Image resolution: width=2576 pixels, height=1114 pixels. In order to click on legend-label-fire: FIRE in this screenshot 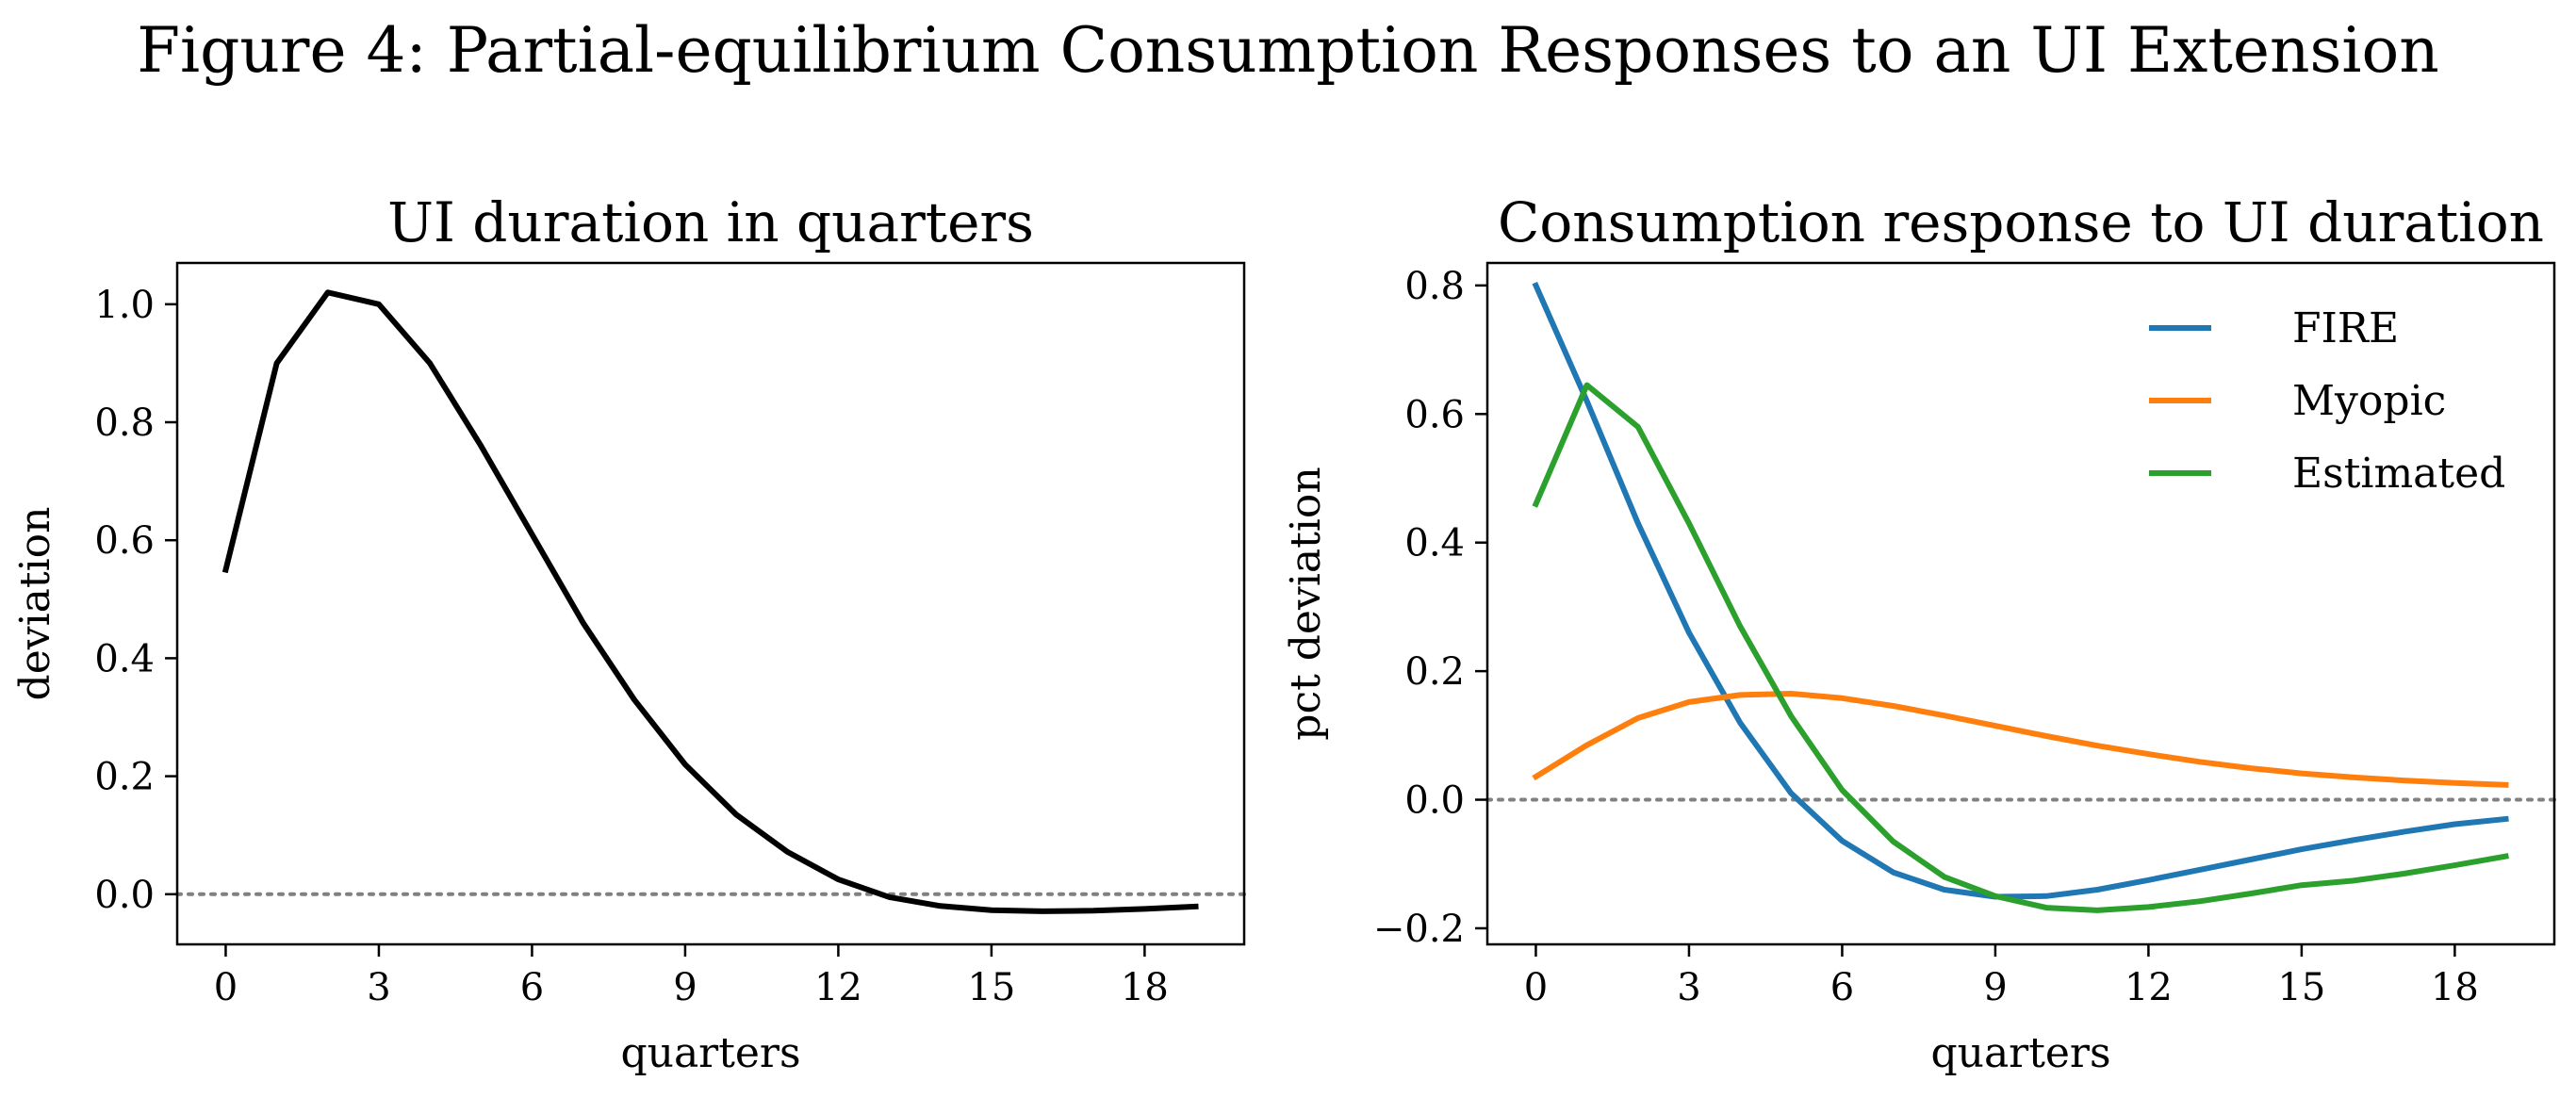, I will do `click(2345, 328)`.